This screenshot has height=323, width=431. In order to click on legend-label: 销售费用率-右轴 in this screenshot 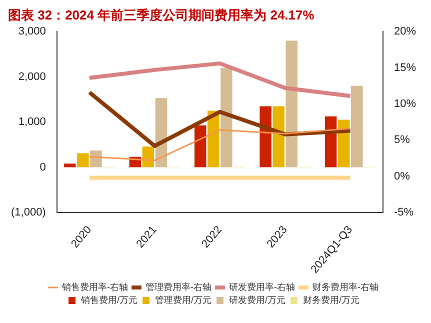, I will do `click(94, 287)`.